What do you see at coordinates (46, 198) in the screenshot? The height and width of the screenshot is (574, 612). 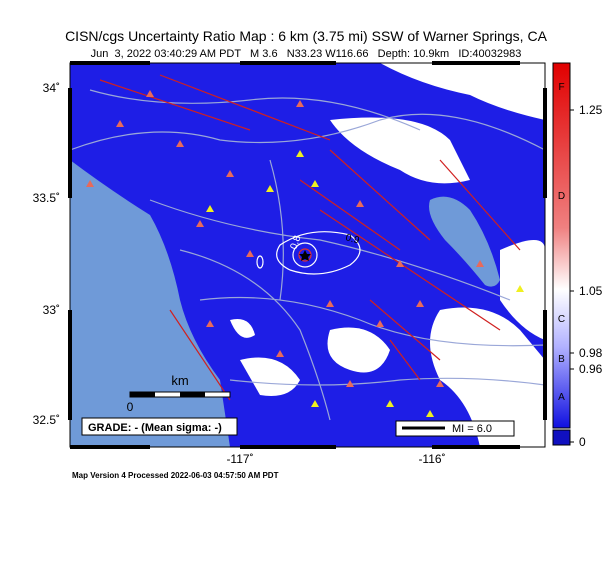 I see `lat-label: 33.5˚` at bounding box center [46, 198].